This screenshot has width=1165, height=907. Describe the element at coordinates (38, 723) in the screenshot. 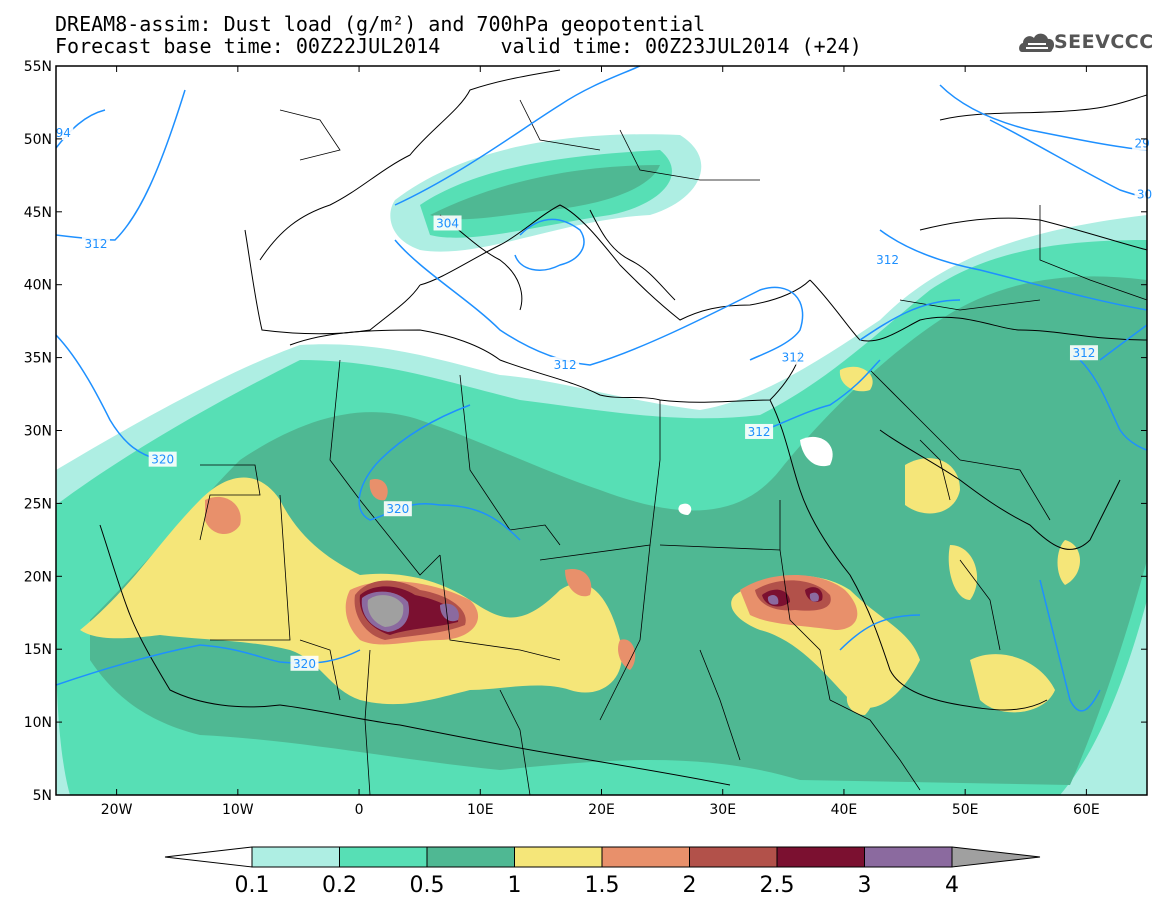

I see `lat-tick-label: 10N` at that location.